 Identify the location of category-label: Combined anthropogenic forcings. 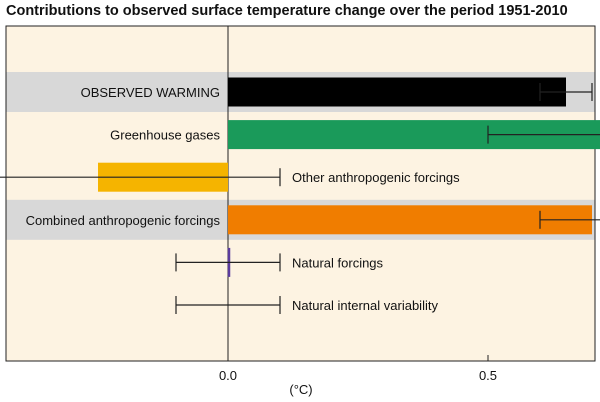
(123, 220).